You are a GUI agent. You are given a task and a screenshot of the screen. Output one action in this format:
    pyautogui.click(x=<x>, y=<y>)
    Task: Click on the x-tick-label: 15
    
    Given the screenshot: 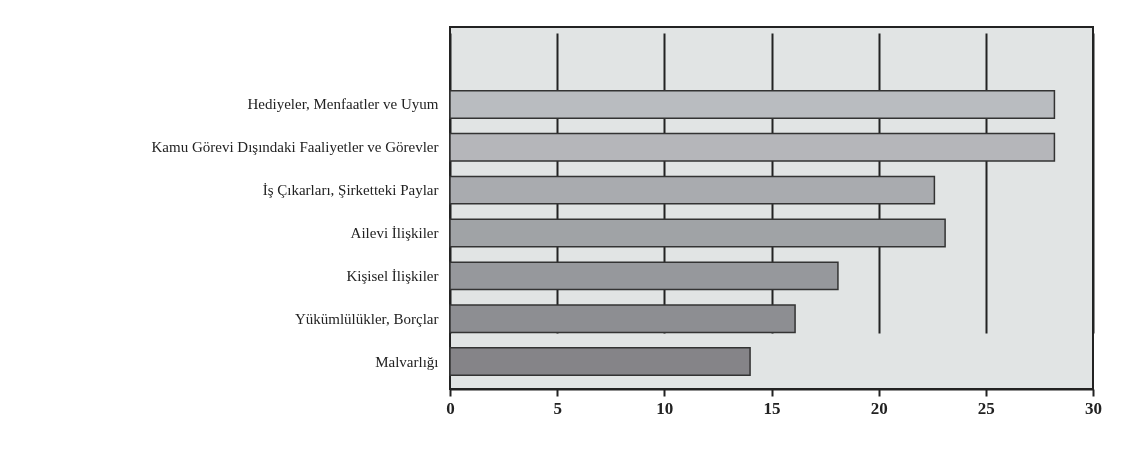 What is the action you would take?
    pyautogui.click(x=772, y=408)
    